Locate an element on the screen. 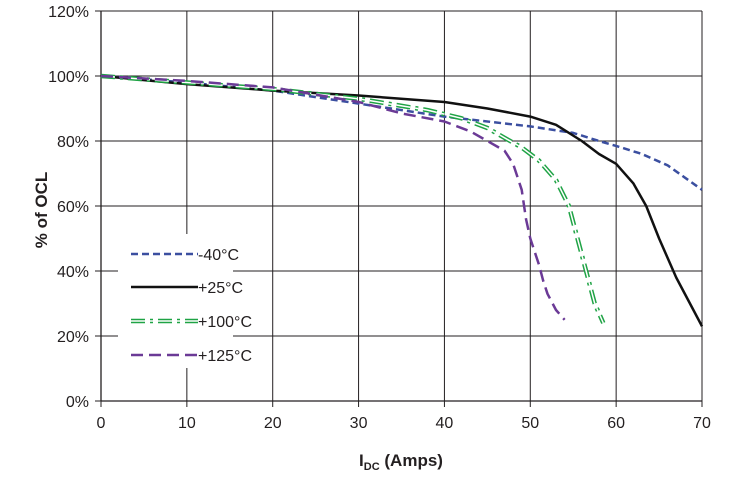  legend-item-2: +100°C is located at coordinates (191, 322).